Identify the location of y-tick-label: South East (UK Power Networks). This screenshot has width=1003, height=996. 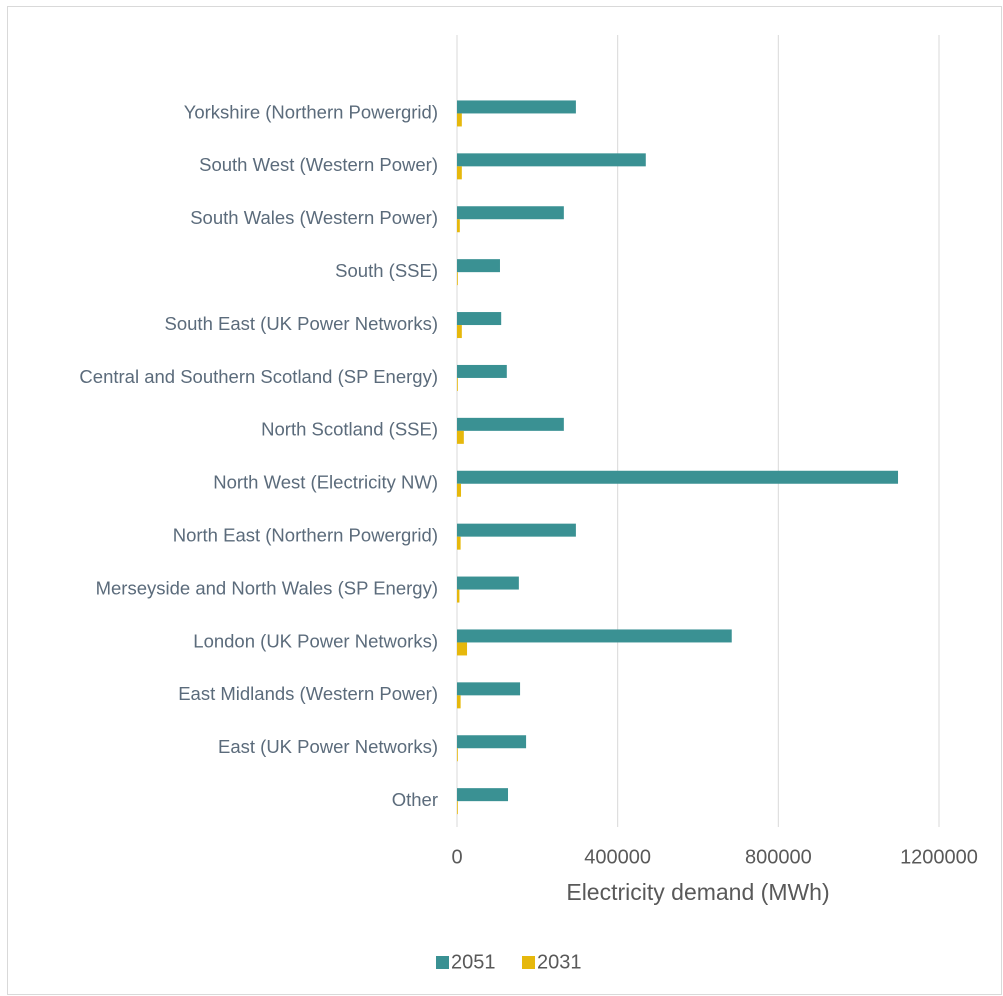
(301, 323).